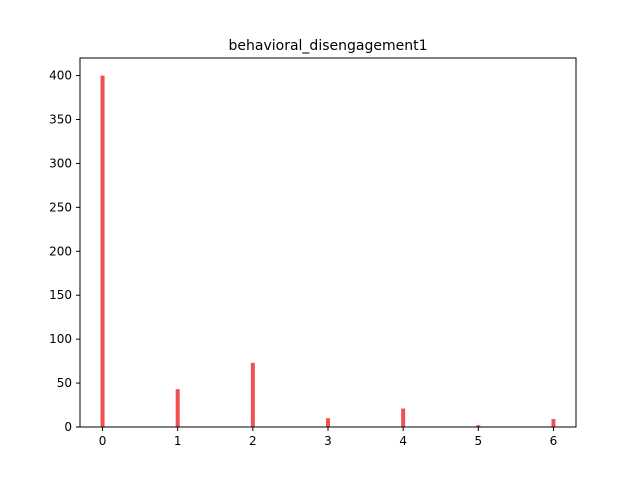 The height and width of the screenshot is (480, 640). I want to click on y-tick-label: 350, so click(60, 120).